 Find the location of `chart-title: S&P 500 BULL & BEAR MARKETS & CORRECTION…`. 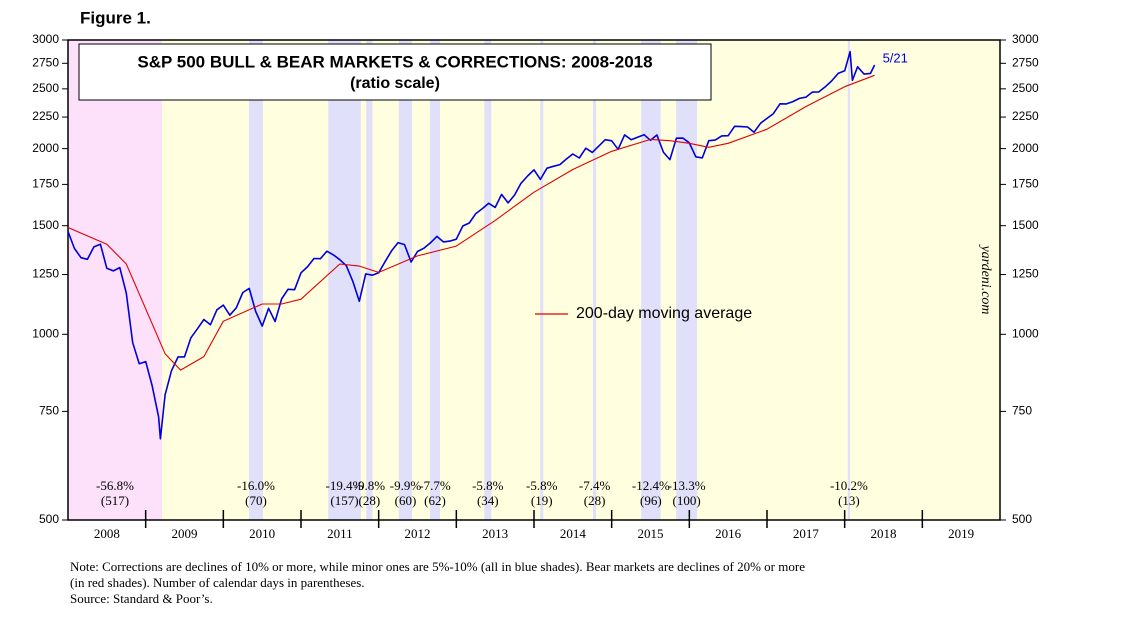

chart-title: S&P 500 BULL & BEAR MARKETS & CORRECTION… is located at coordinates (394, 61).